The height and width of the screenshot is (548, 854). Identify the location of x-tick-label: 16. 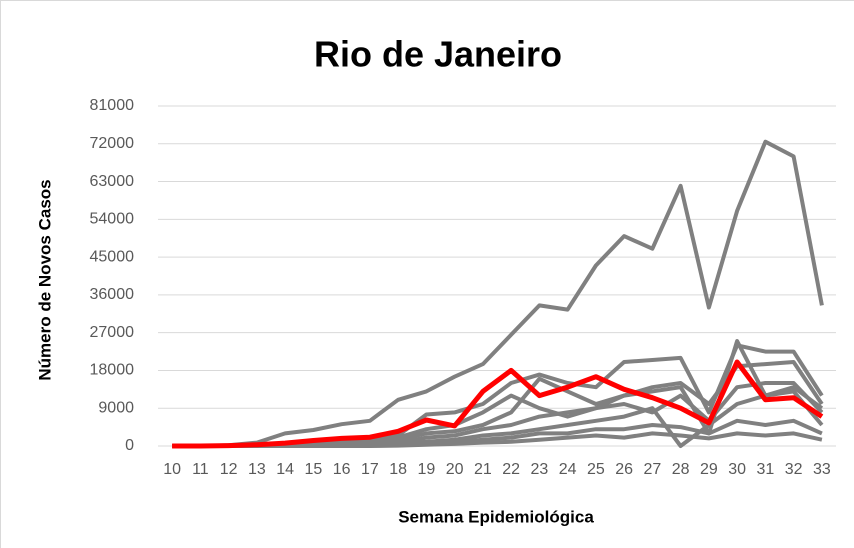
(342, 469).